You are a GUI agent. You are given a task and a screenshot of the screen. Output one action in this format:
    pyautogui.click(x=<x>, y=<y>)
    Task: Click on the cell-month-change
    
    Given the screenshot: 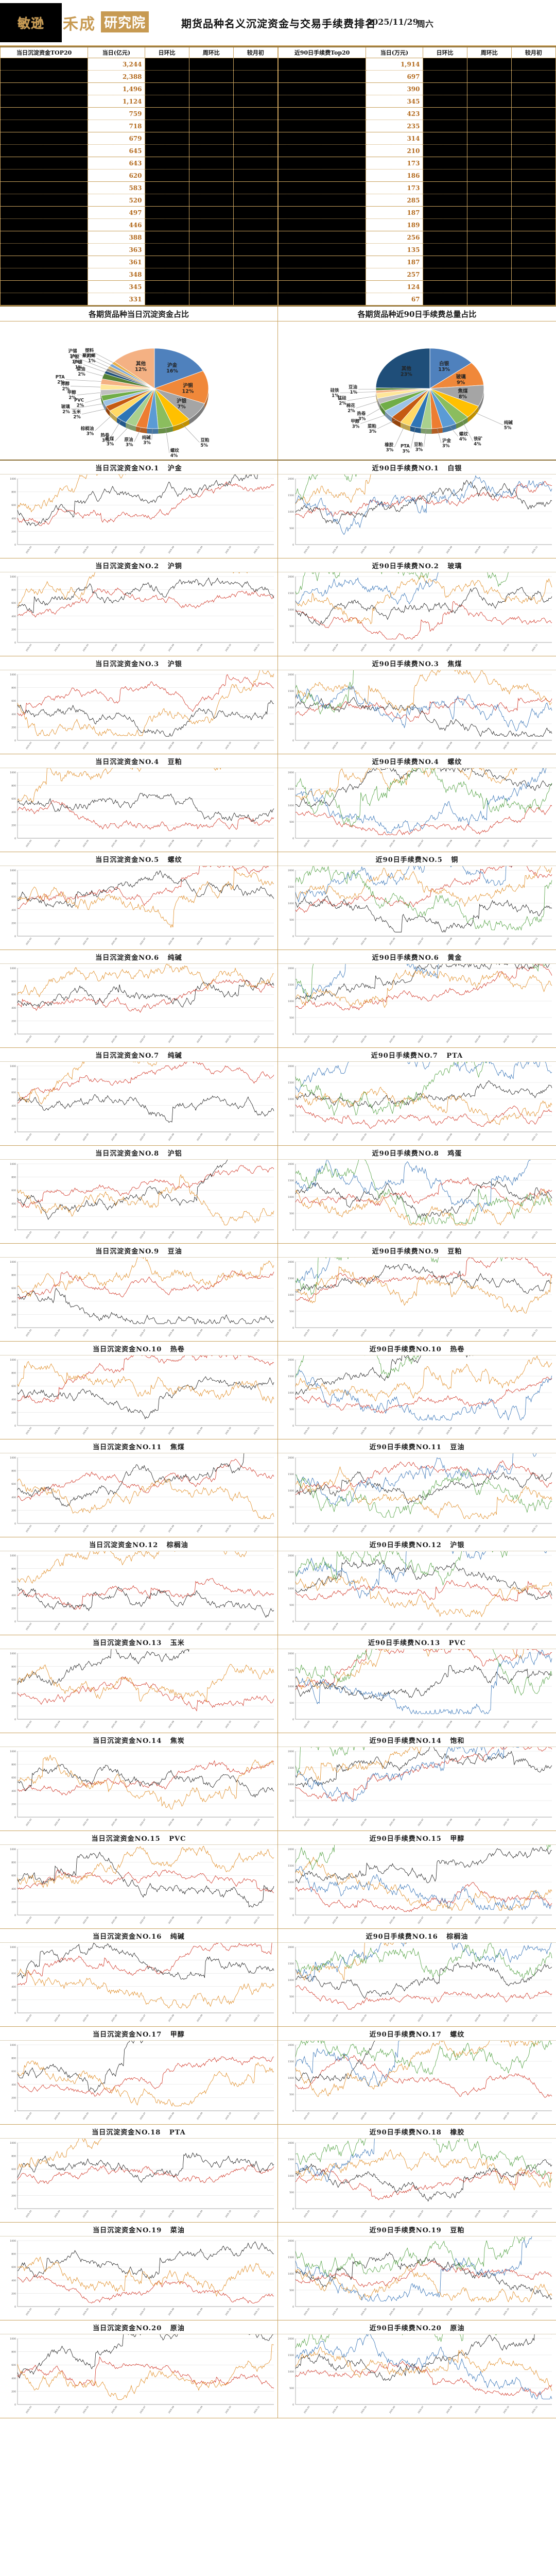 What is the action you would take?
    pyautogui.click(x=533, y=138)
    